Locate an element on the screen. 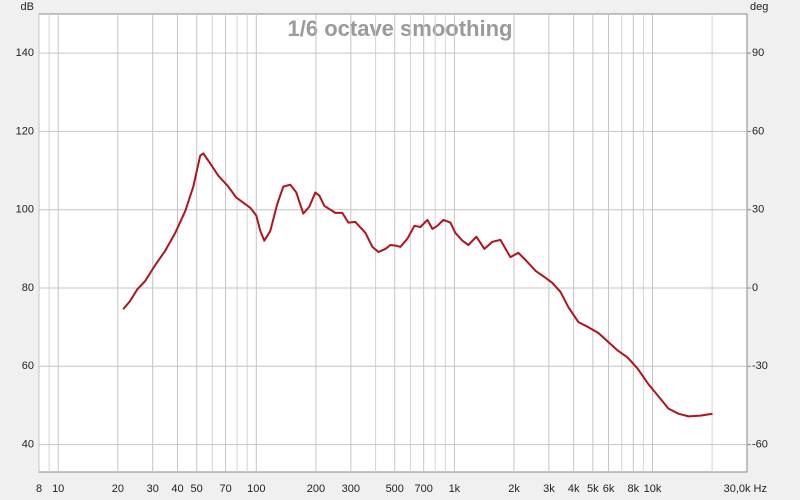  y-tick-label: 40 is located at coordinates (28, 445).